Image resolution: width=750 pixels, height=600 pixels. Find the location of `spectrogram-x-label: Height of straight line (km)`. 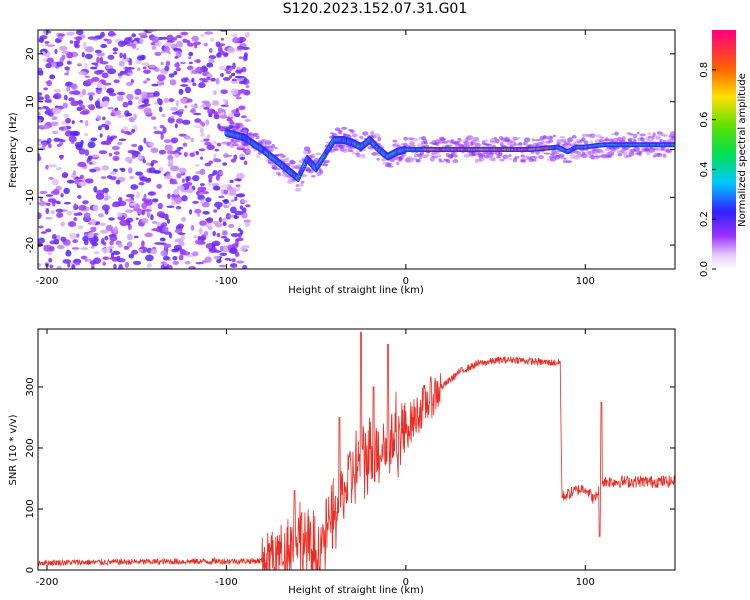

spectrogram-x-label: Height of straight line (km) is located at coordinates (356, 290).